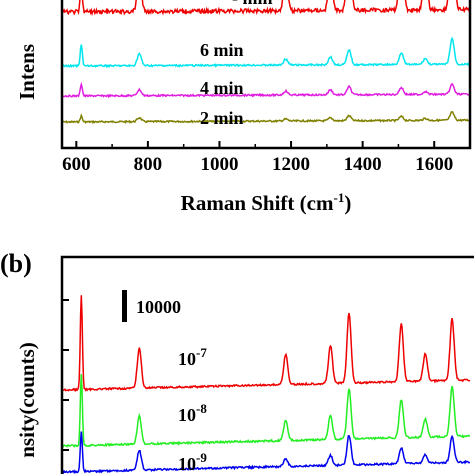  Describe the element at coordinates (65, 375) in the screenshot. I see `panel-b-ticks` at that location.